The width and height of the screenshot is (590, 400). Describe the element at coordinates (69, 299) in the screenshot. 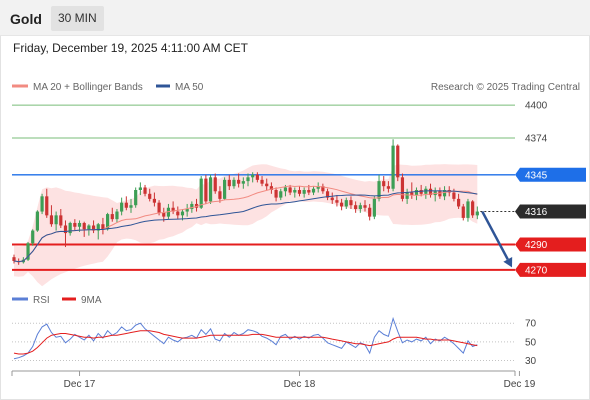

I see `legend-swatch-9ma` at that location.